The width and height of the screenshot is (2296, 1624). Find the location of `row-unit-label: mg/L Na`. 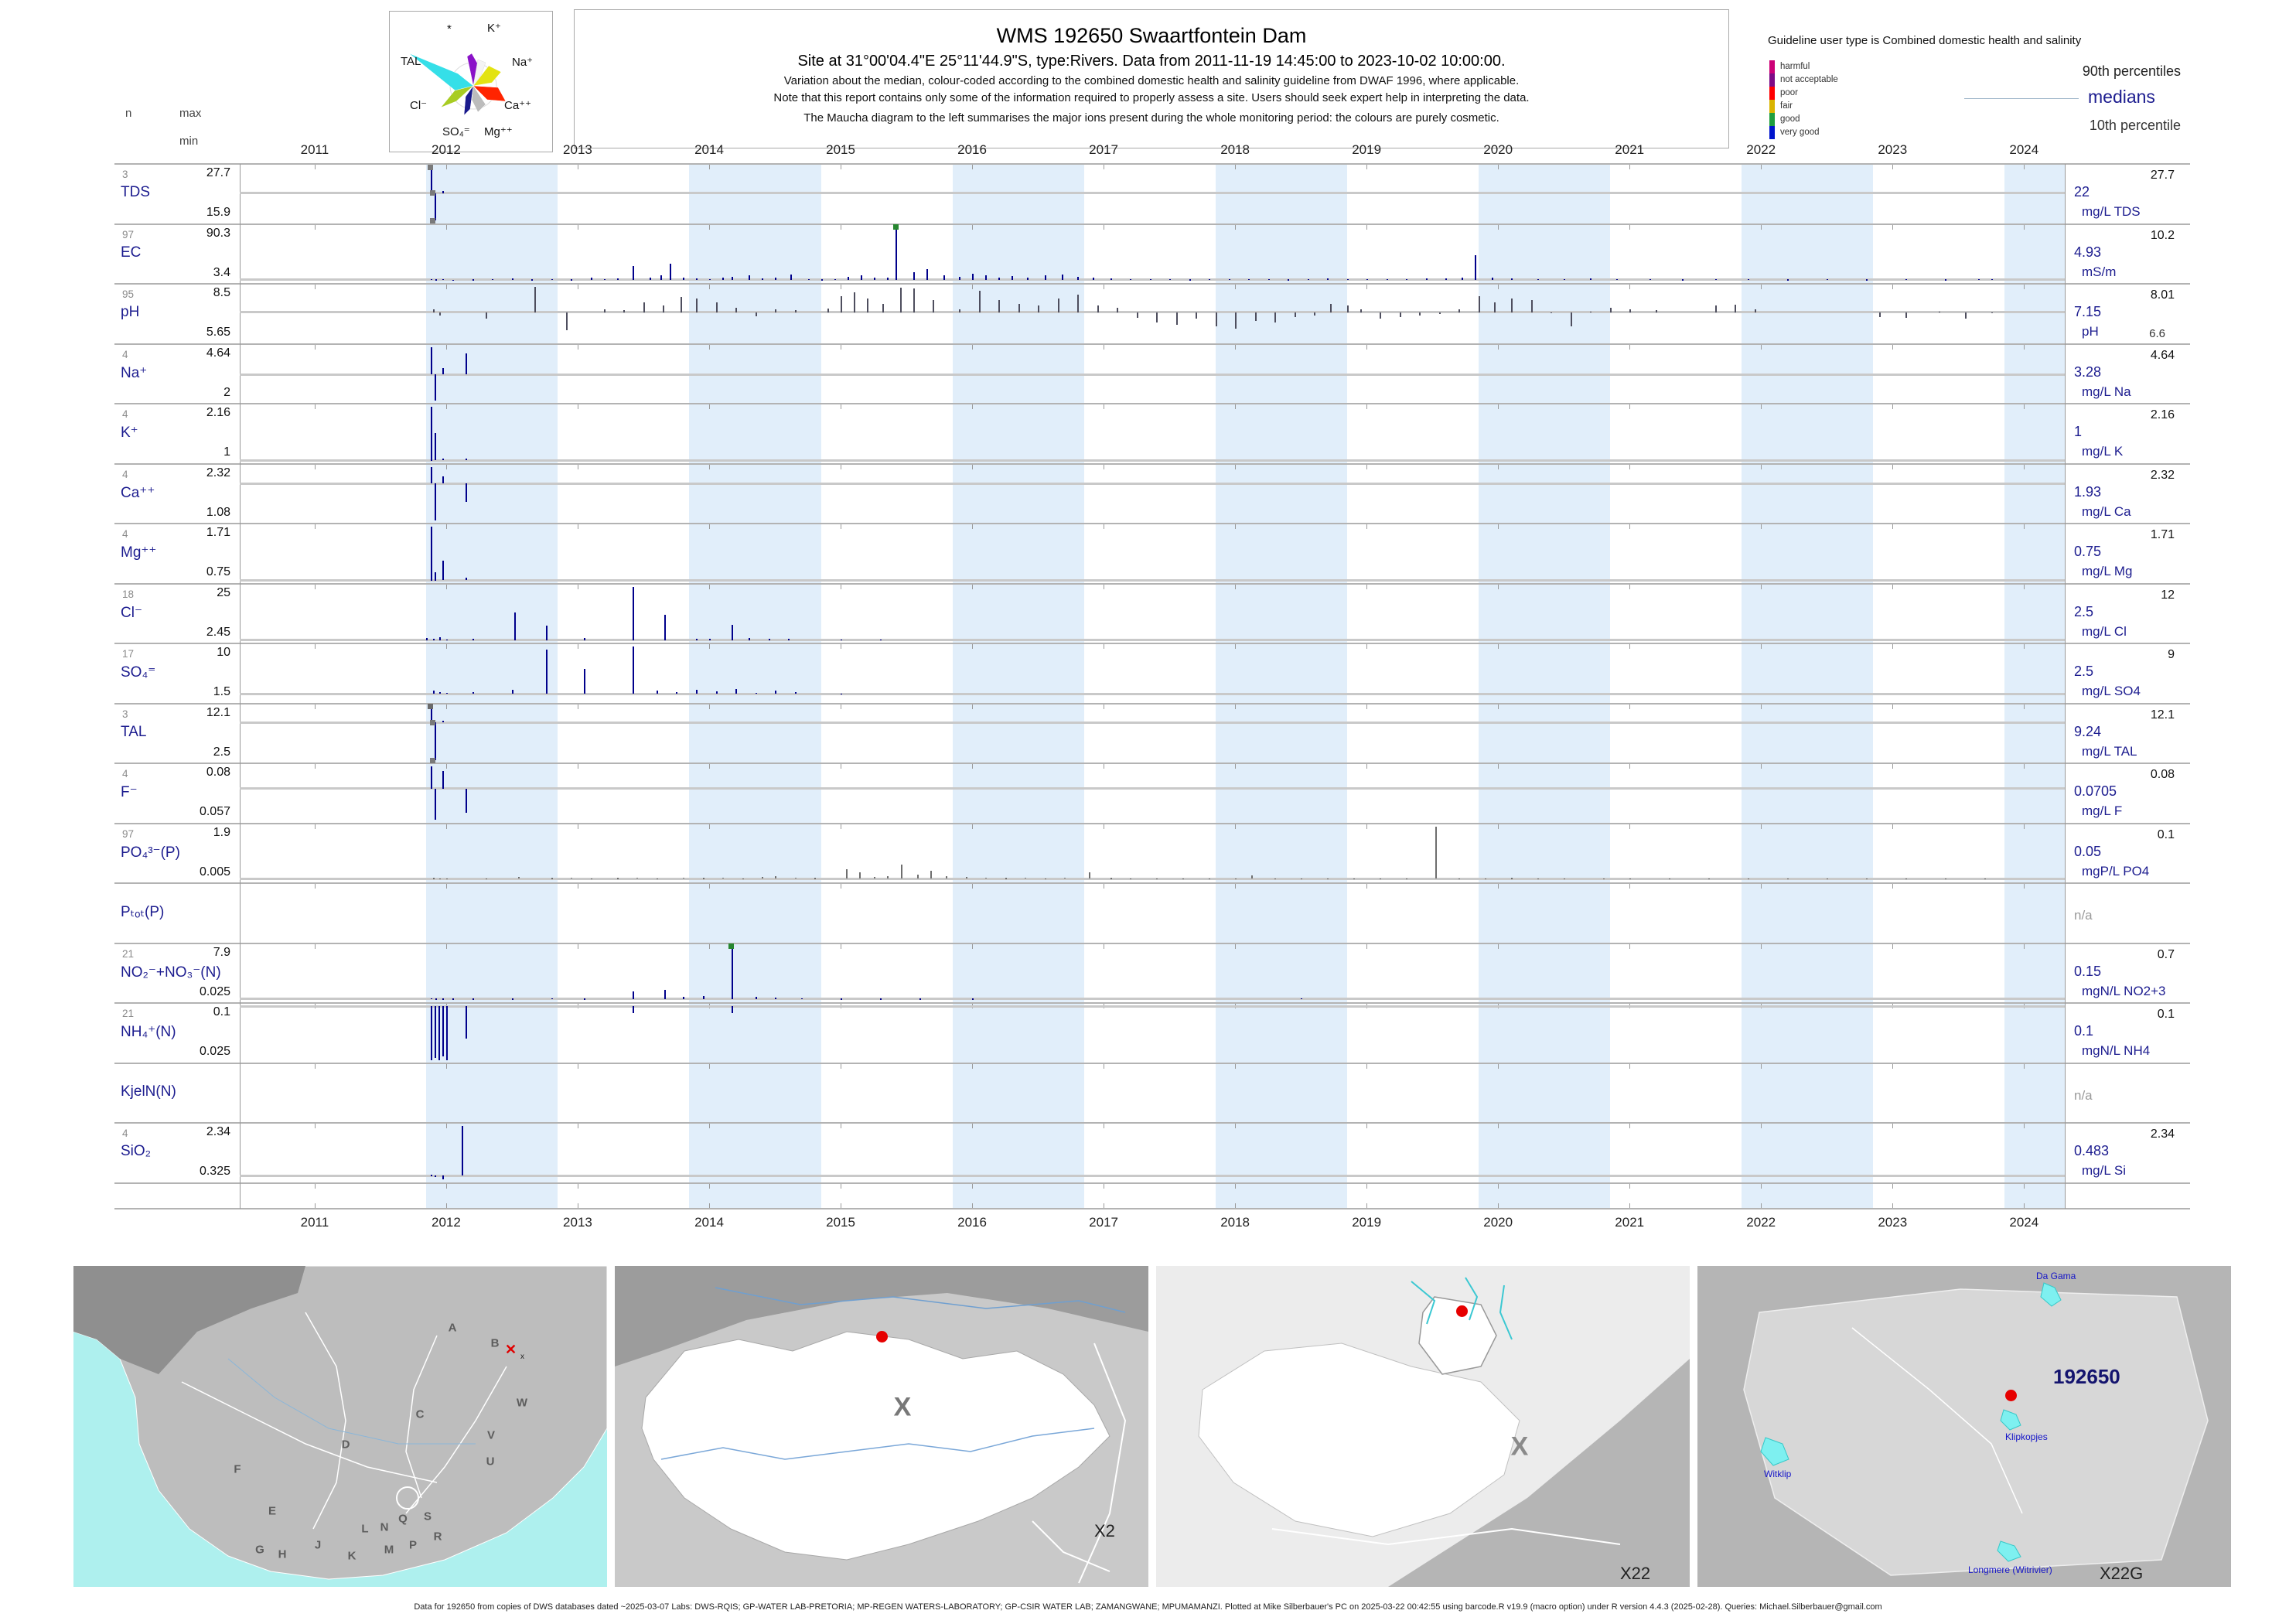

row-unit-label: mg/L Na is located at coordinates (2106, 391).